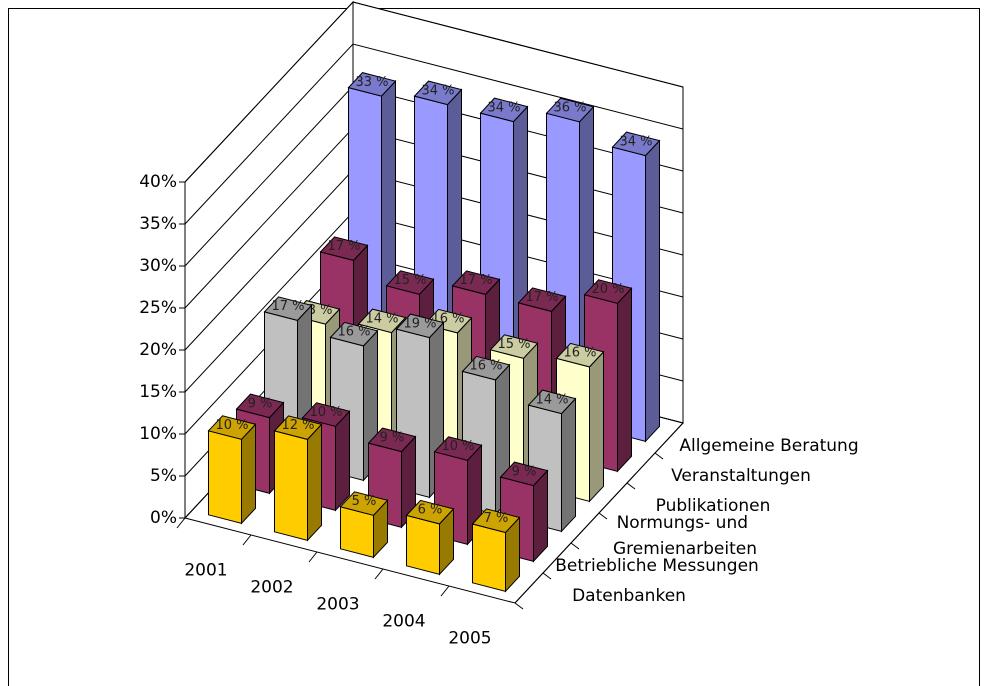  Describe the element at coordinates (158, 434) in the screenshot. I see `y-tick-label: 10%` at that location.